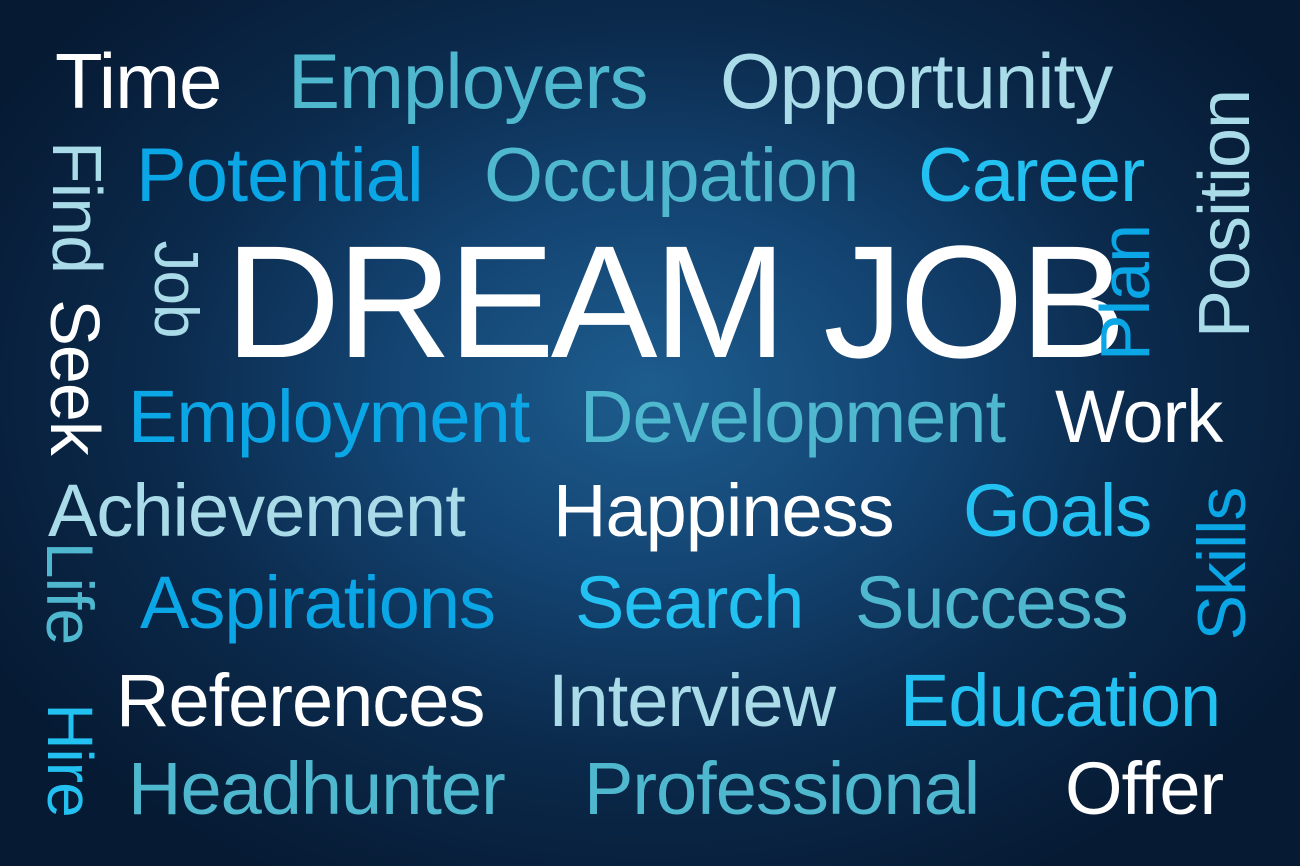 The image size is (1300, 866). I want to click on word-plan: Plan, so click(1125, 293).